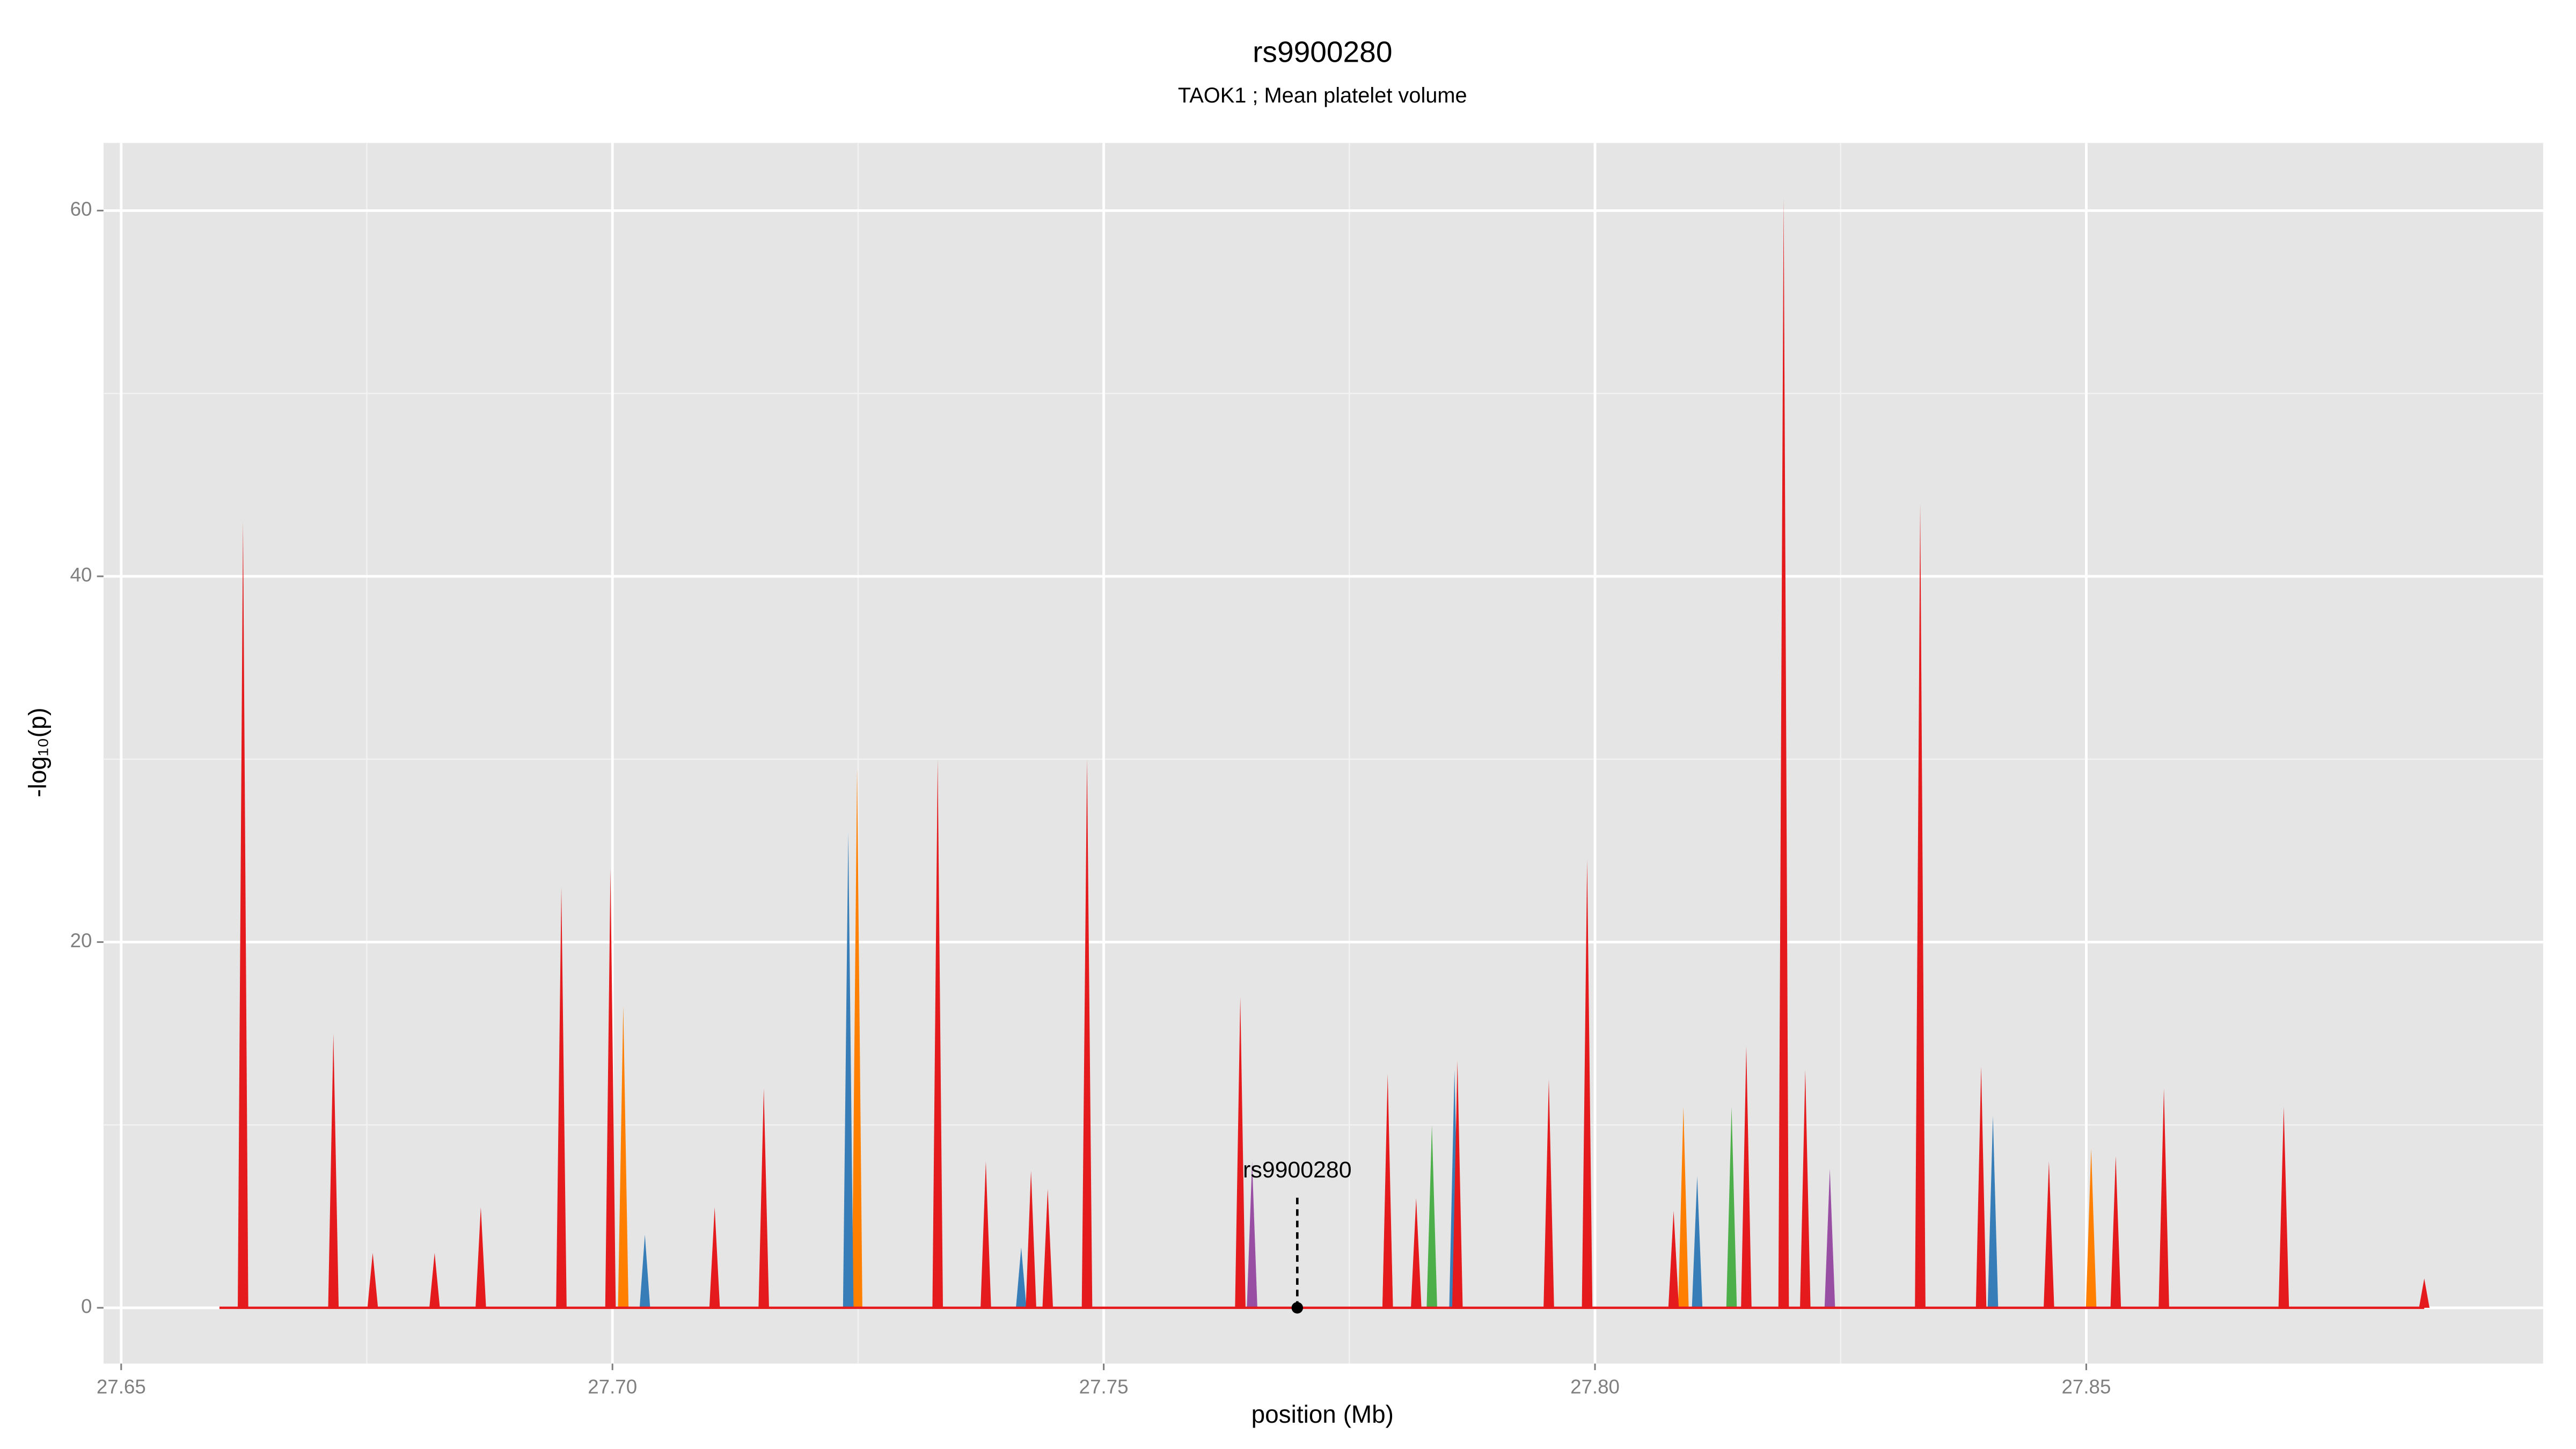 This screenshot has height=1449, width=2576. What do you see at coordinates (121, 1386) in the screenshot?
I see `x-tick-label: 27.65` at bounding box center [121, 1386].